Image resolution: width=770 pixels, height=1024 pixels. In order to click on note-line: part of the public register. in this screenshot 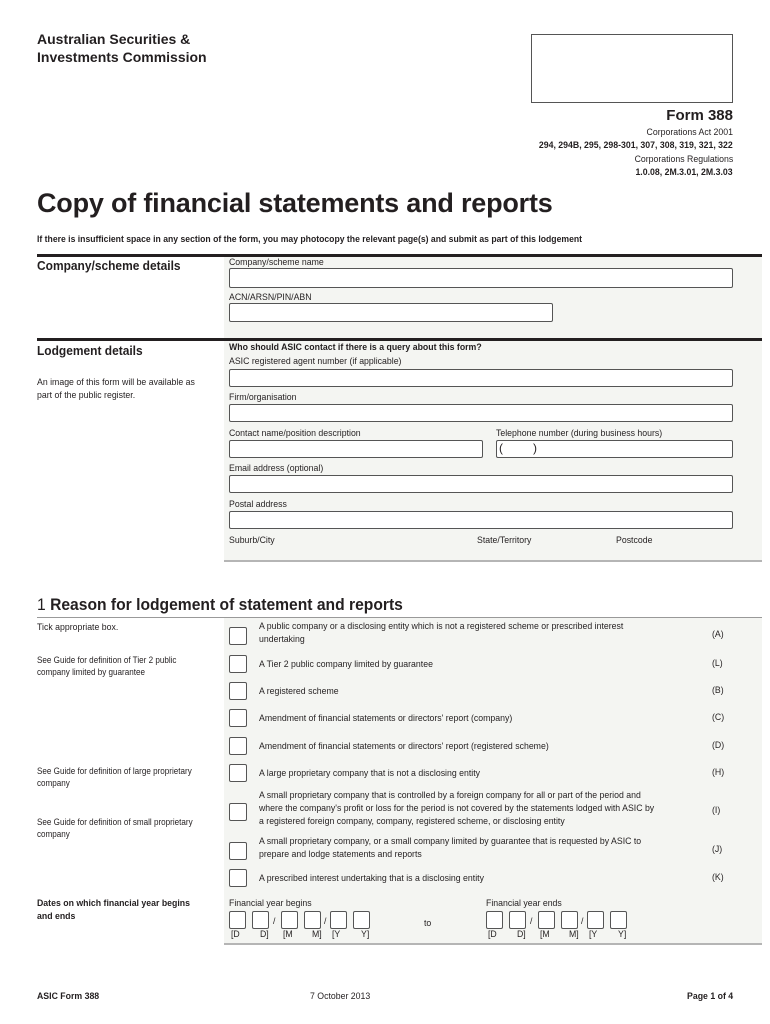, I will do `click(86, 395)`.